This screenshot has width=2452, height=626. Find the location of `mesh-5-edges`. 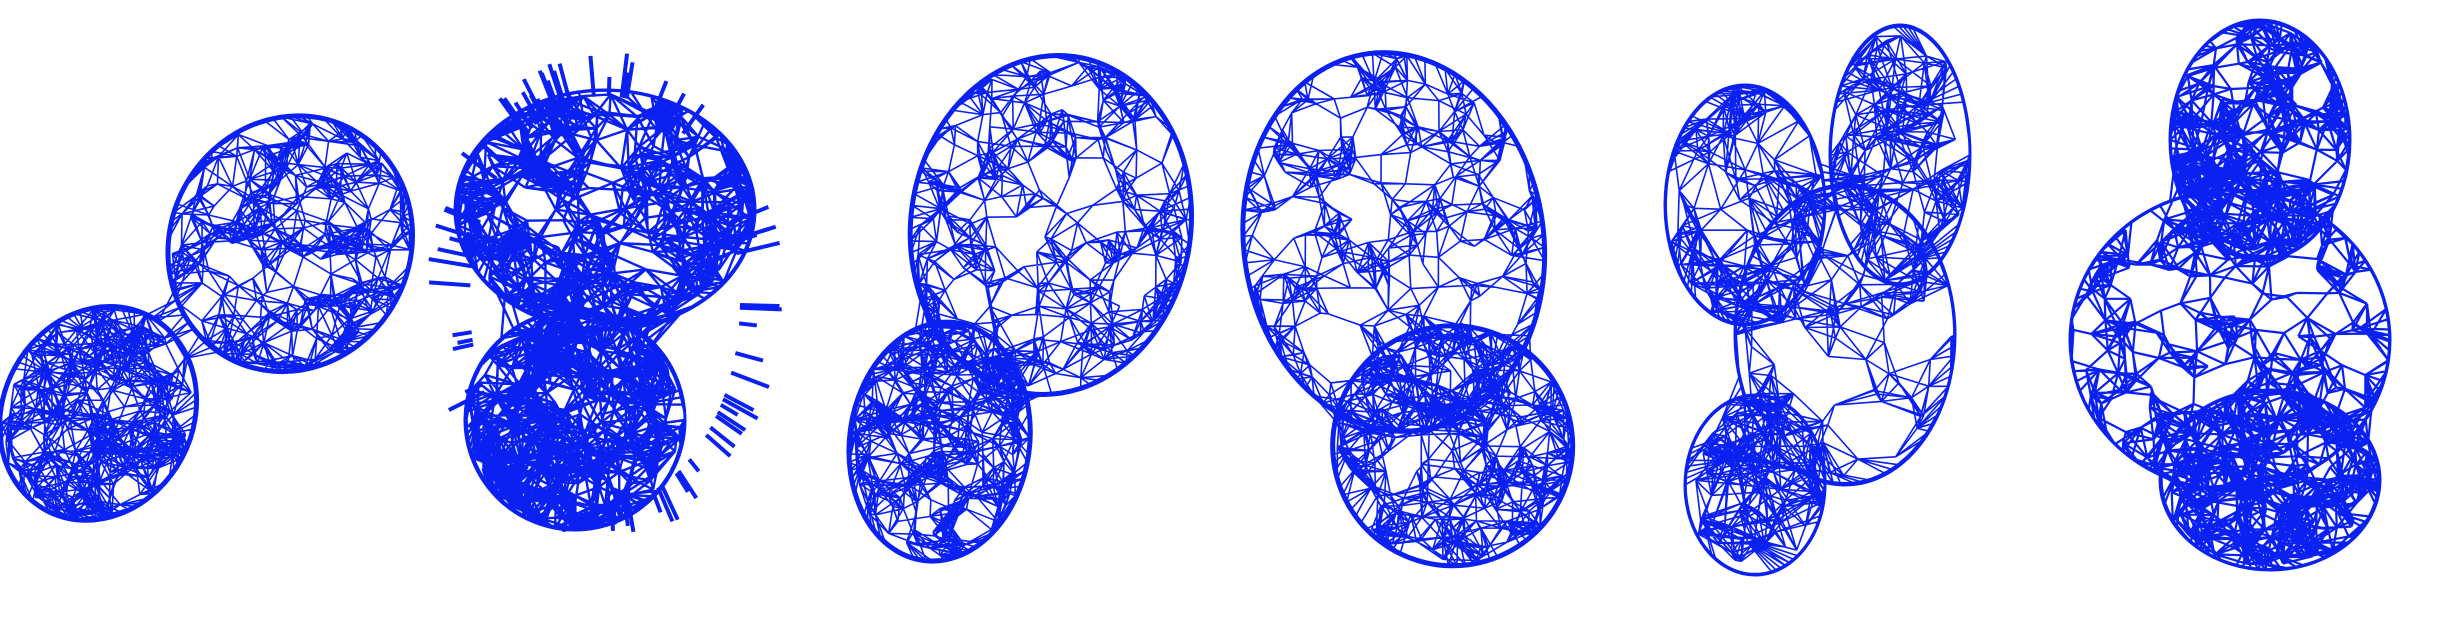

mesh-5-edges is located at coordinates (1817, 300).